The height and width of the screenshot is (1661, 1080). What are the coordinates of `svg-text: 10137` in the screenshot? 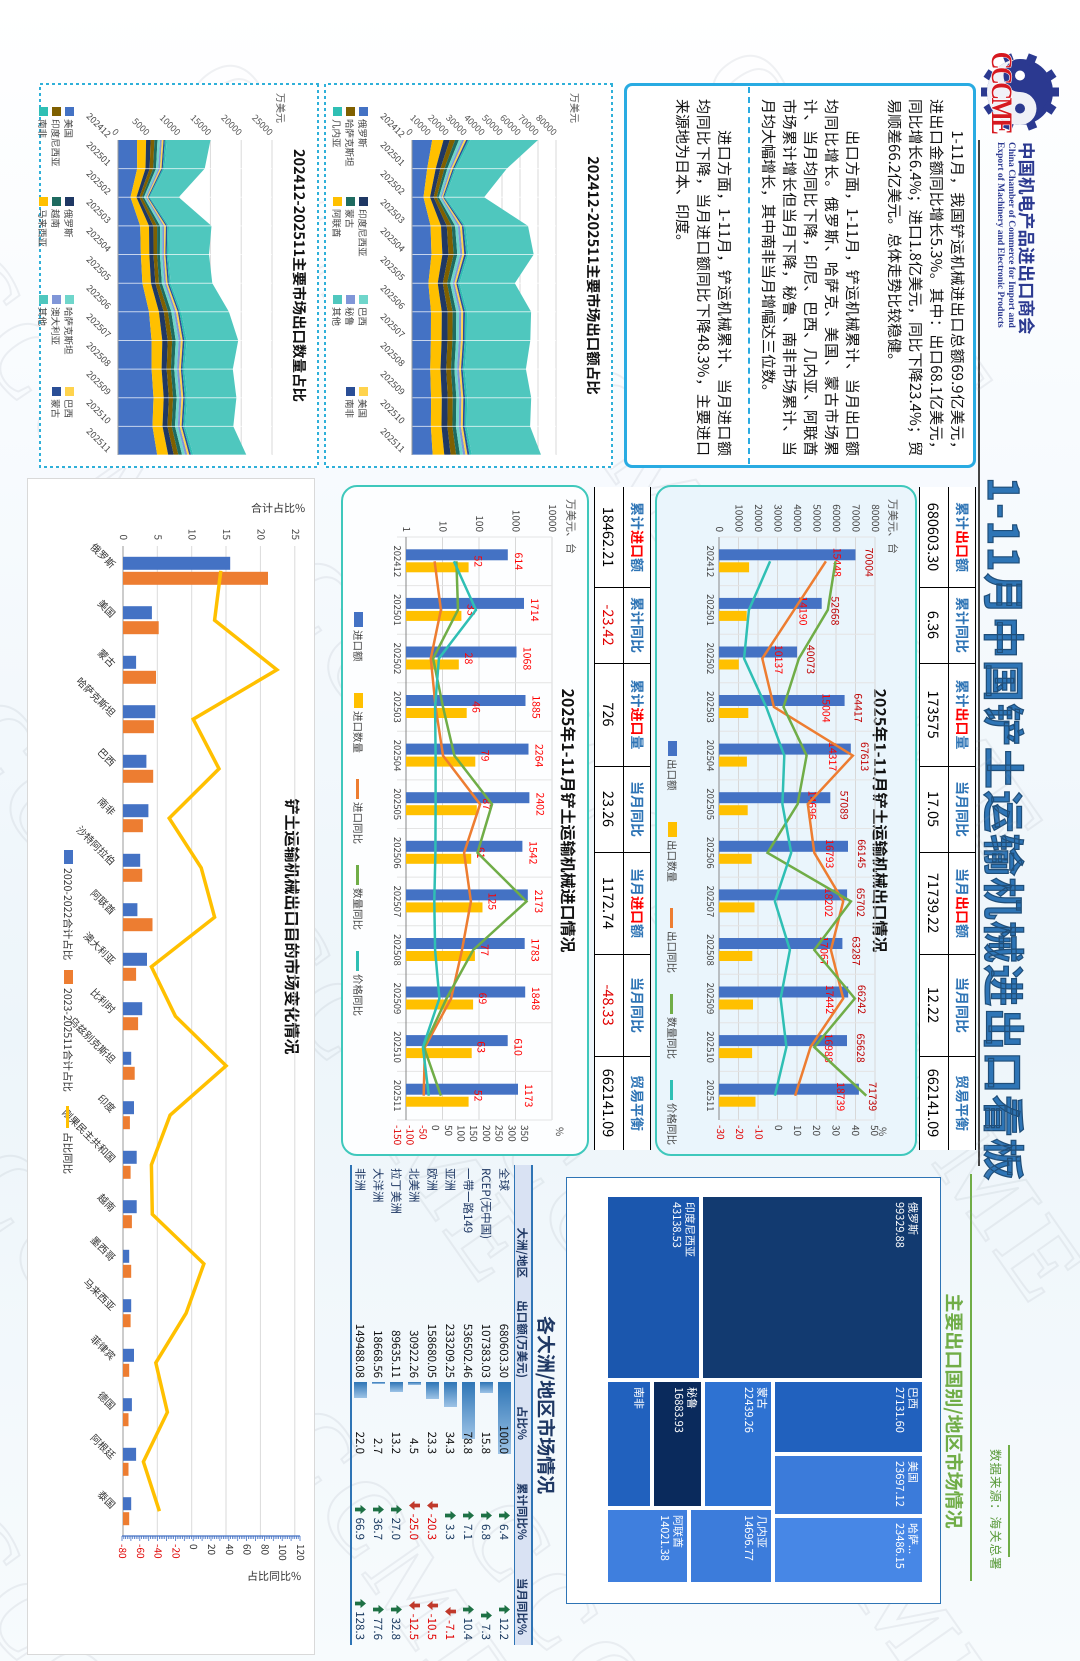 It's located at (778, 659).